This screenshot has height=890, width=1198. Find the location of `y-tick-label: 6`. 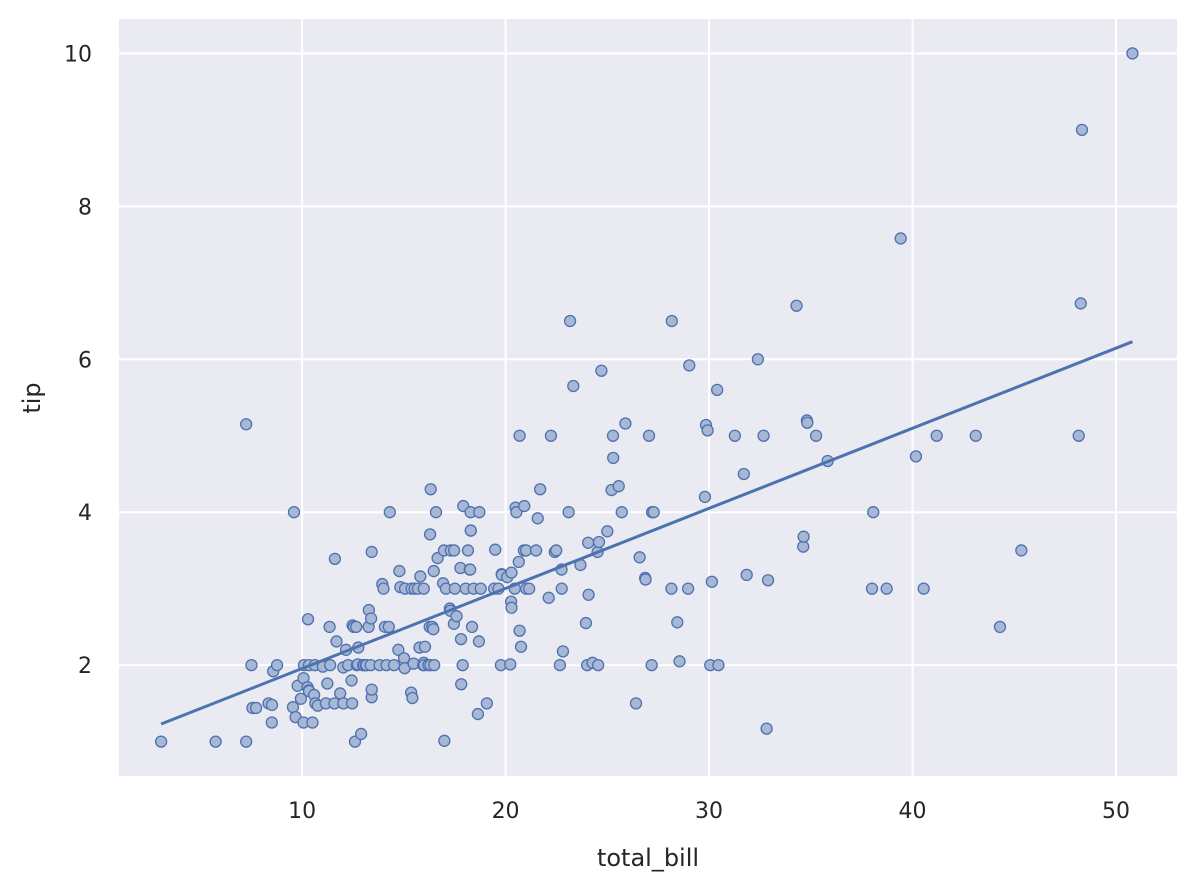

y-tick-label: 6 is located at coordinates (85, 360).